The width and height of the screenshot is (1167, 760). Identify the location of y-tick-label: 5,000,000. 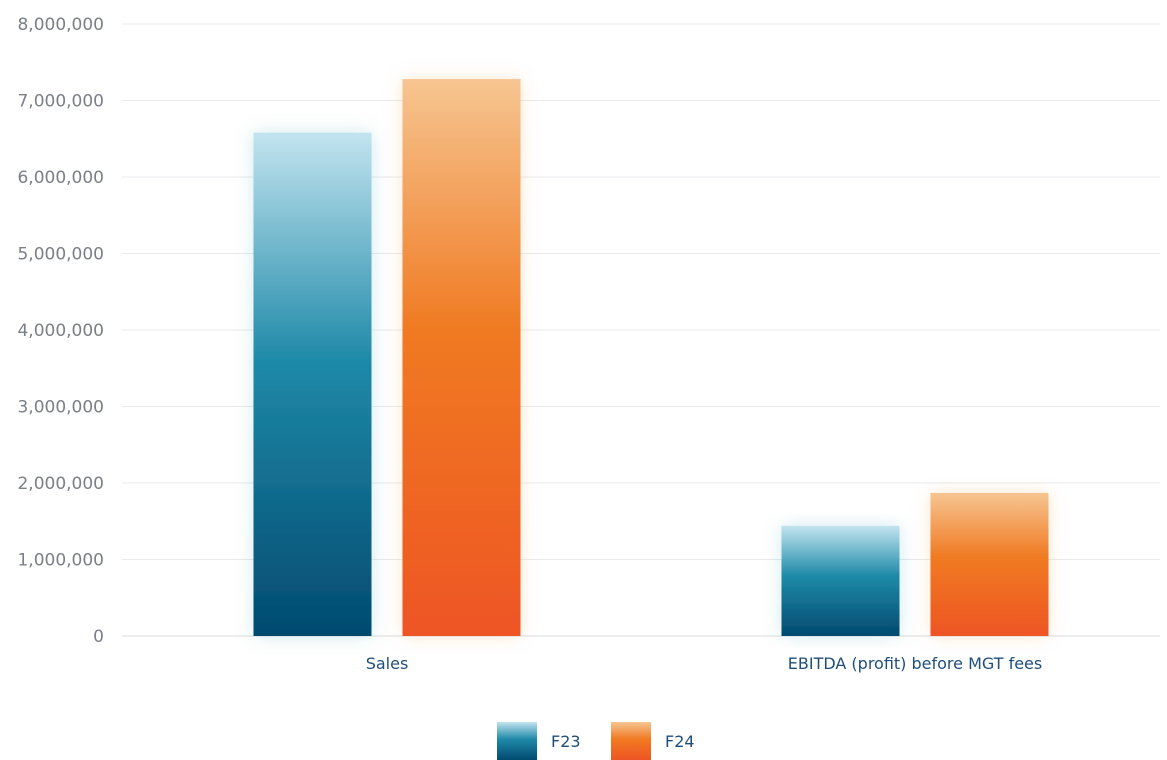
(60, 255).